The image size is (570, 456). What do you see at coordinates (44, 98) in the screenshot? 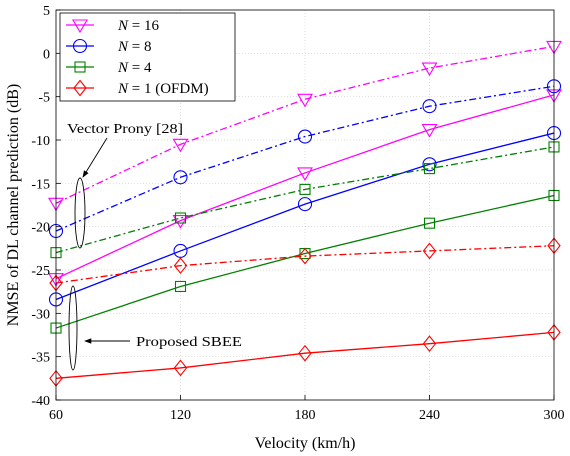
I see `y-tick-label: -5` at bounding box center [44, 98].